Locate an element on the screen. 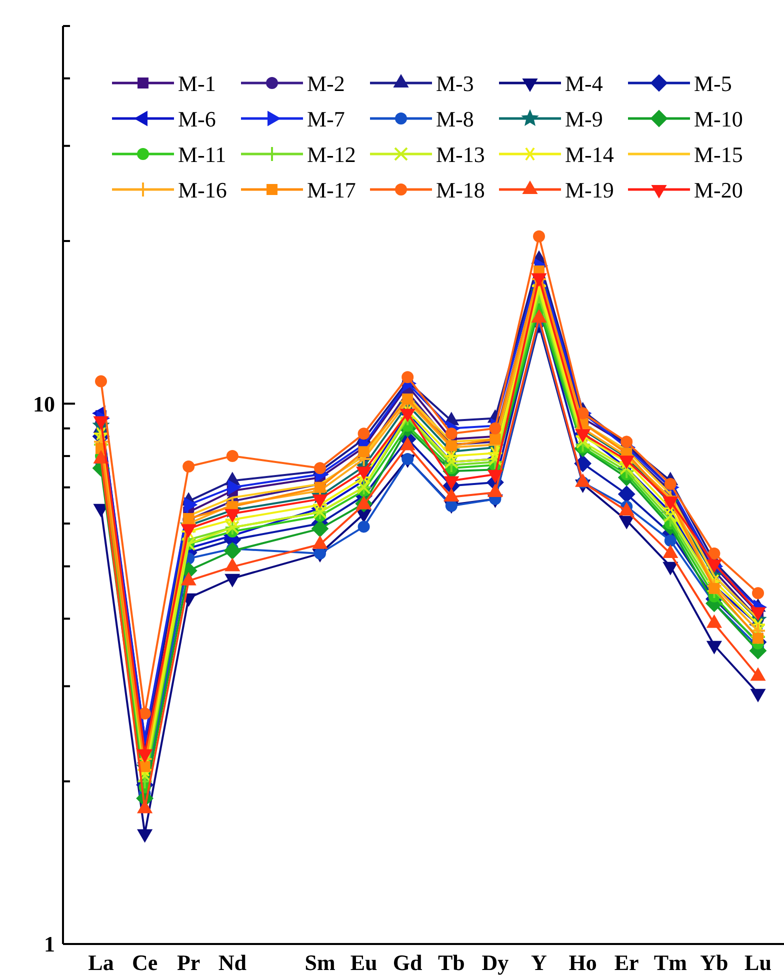  legend-label: M-4 is located at coordinates (584, 83).